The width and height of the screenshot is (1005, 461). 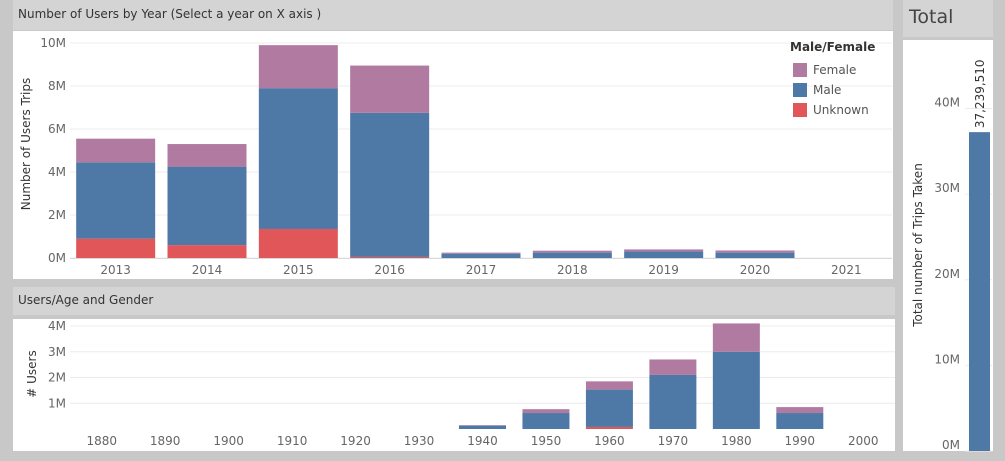 I want to click on y-tick-label: 20M, so click(x=947, y=274).